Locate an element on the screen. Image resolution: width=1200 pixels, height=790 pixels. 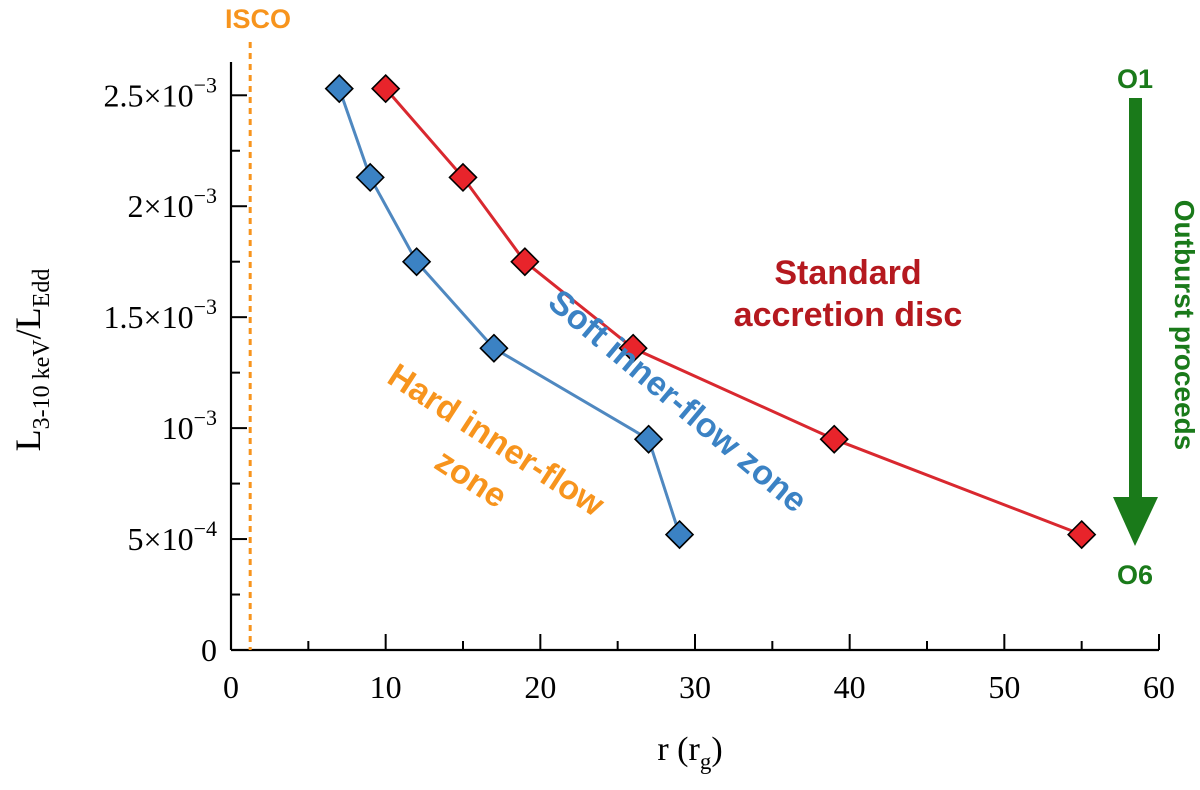
x-tick-label: 10 is located at coordinates (386, 687).